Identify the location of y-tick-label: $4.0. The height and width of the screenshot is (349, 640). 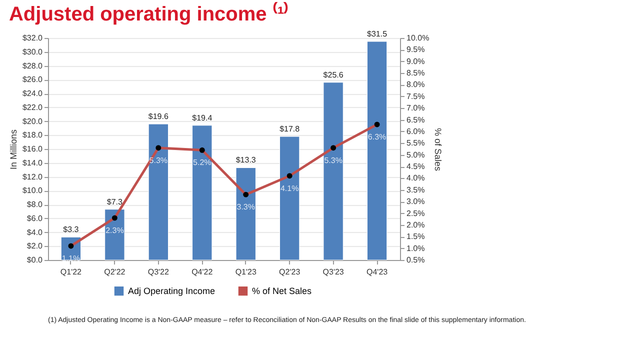
(35, 232).